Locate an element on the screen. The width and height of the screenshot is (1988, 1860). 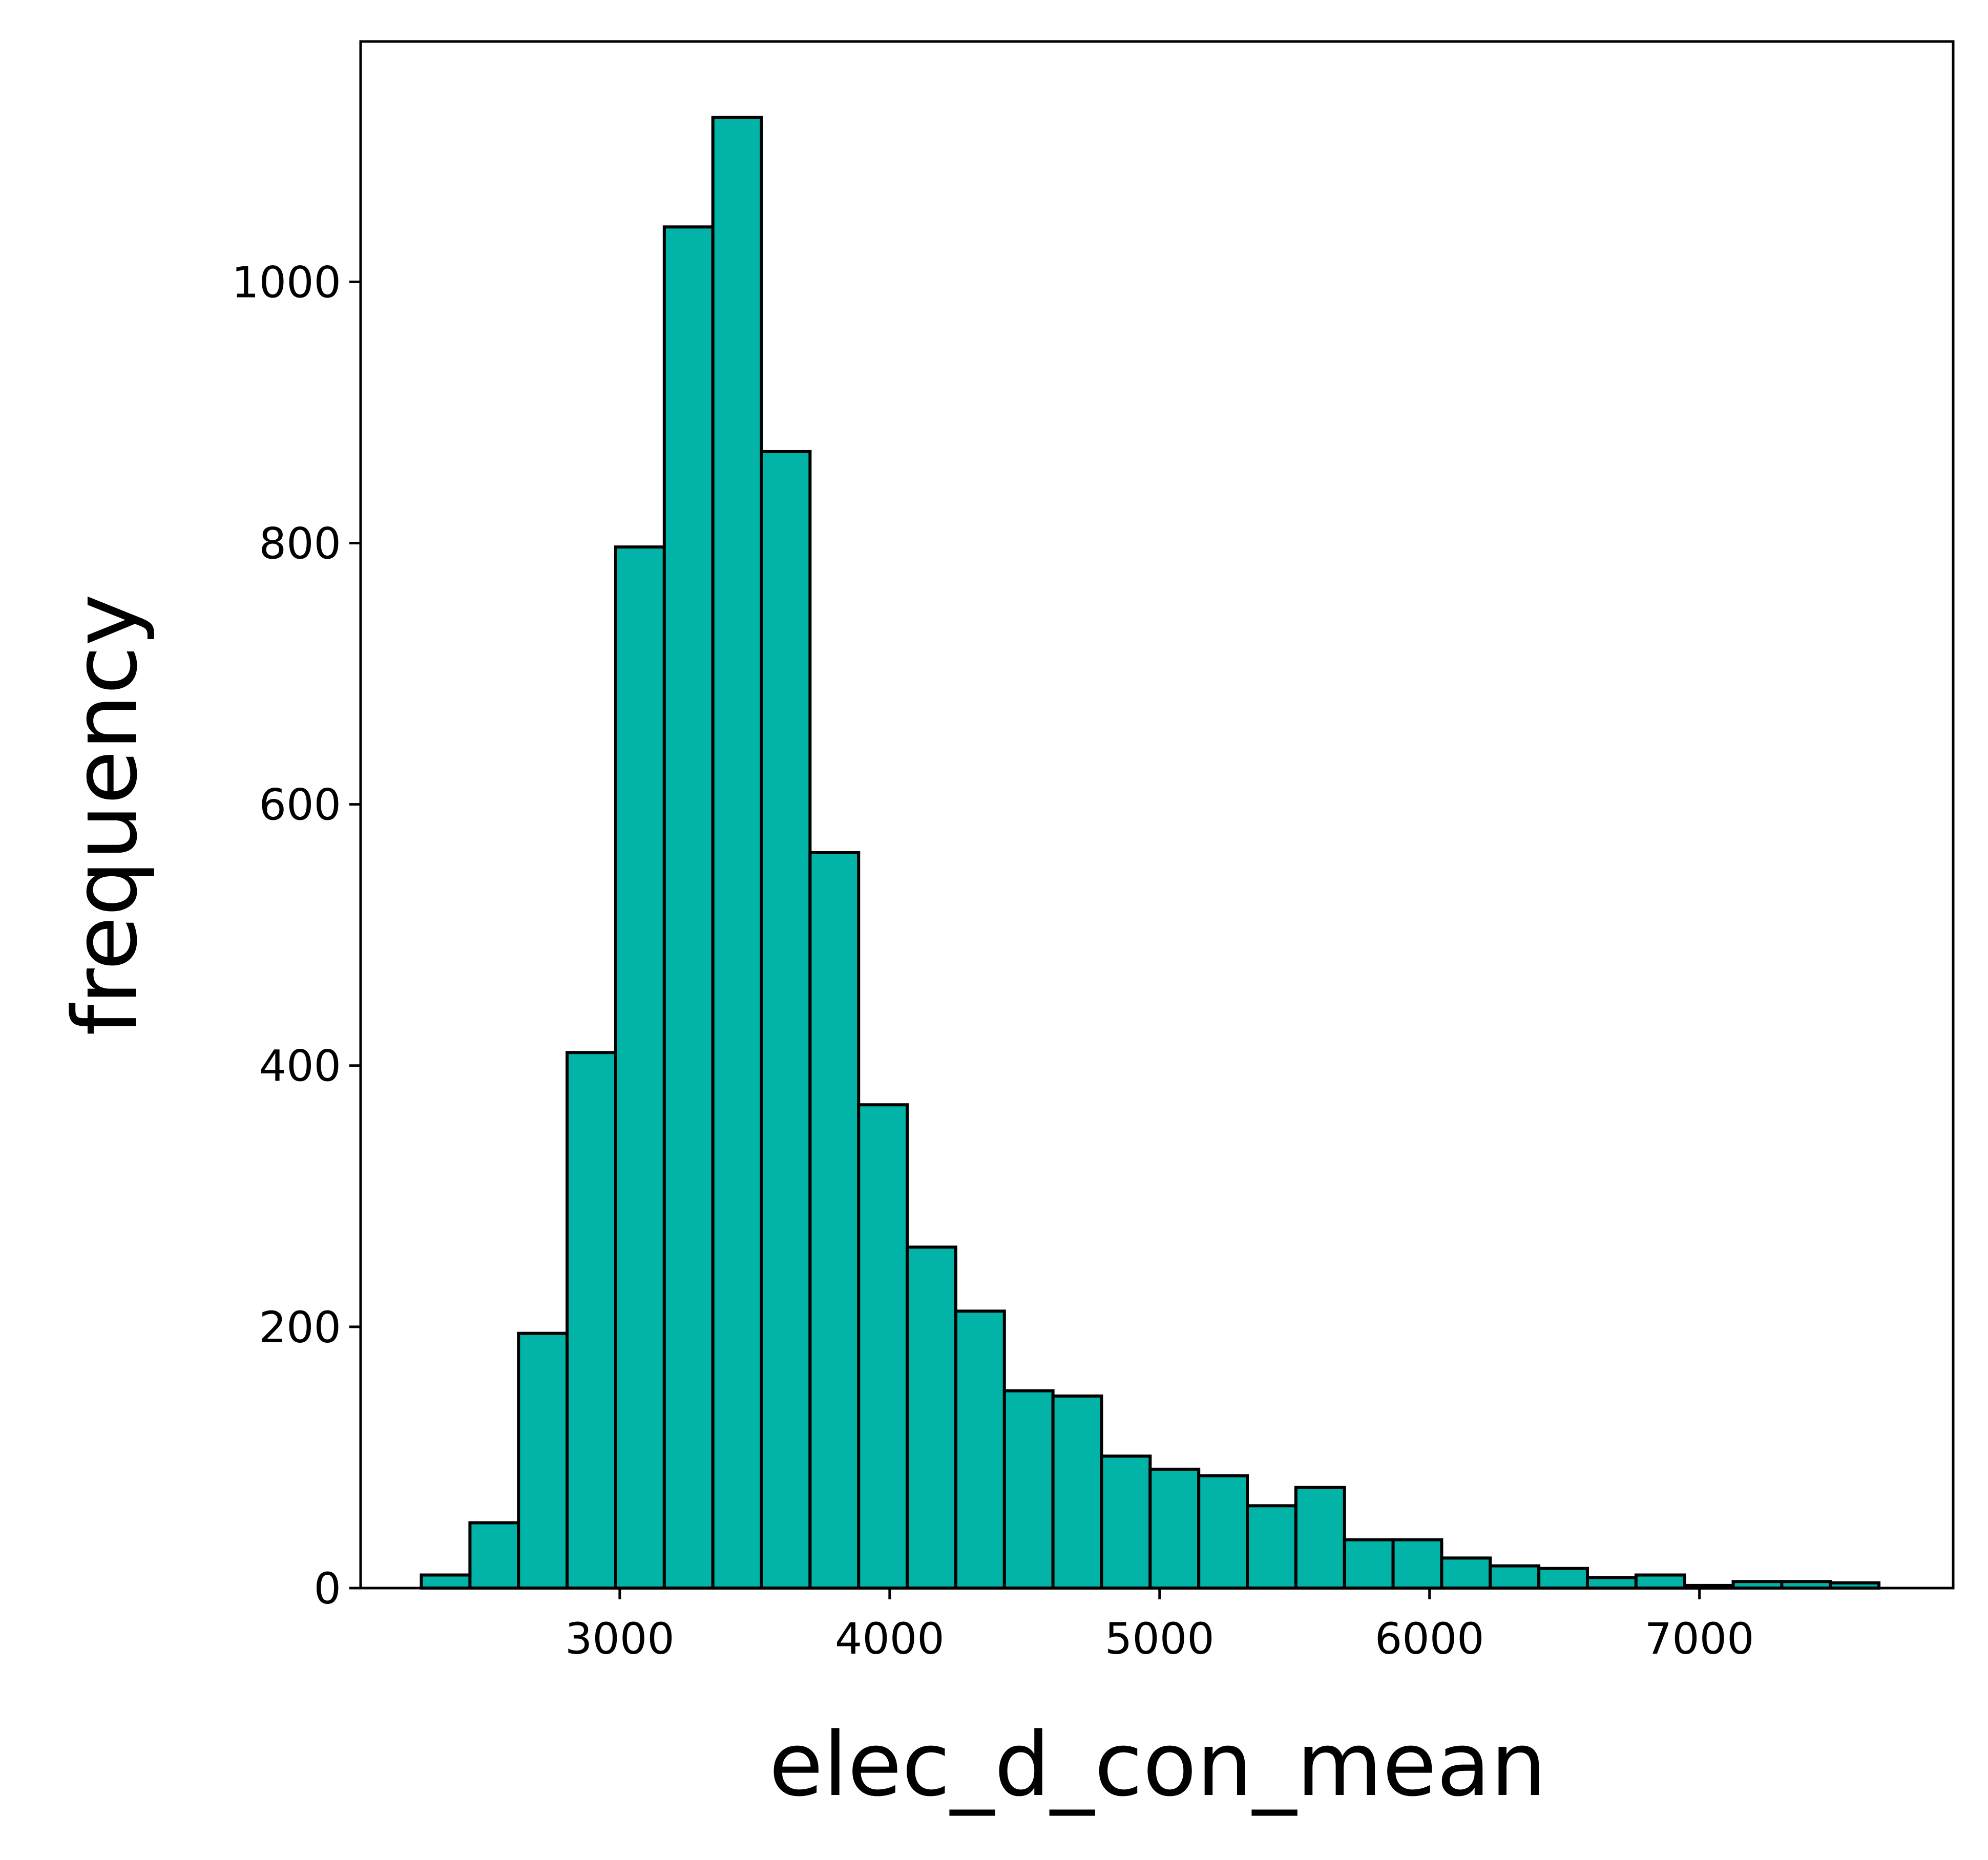
y-axis-label: frequency is located at coordinates (105, 815).